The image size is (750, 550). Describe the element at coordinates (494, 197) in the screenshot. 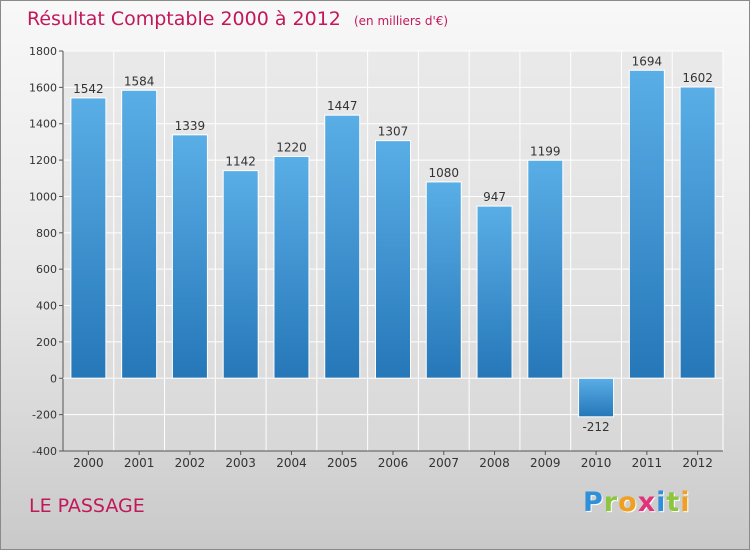

I see `value-label: 947` at that location.